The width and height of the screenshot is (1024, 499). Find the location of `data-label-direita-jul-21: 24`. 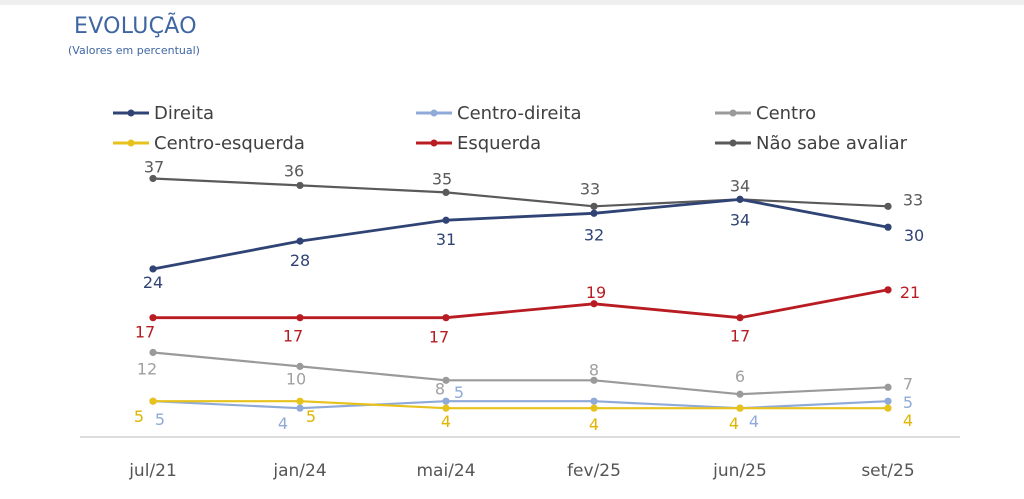

data-label-direita-jul-21: 24 is located at coordinates (153, 282).